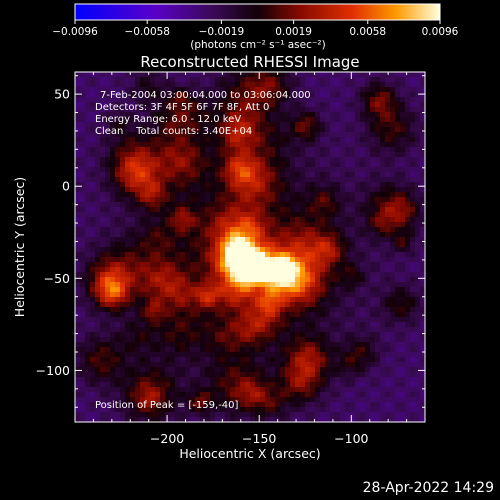  Describe the element at coordinates (428, 488) in the screenshot. I see `date-stamp: 28-Apr-2022 14:29` at that location.